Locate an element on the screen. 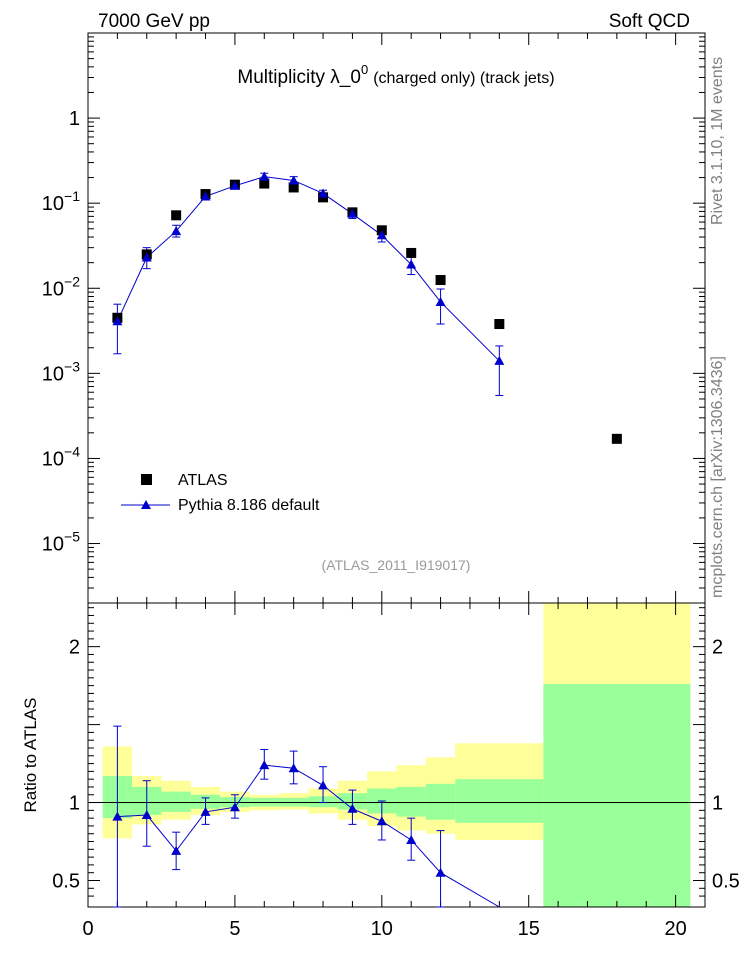  header-right-label: Soft QCD is located at coordinates (649, 21).